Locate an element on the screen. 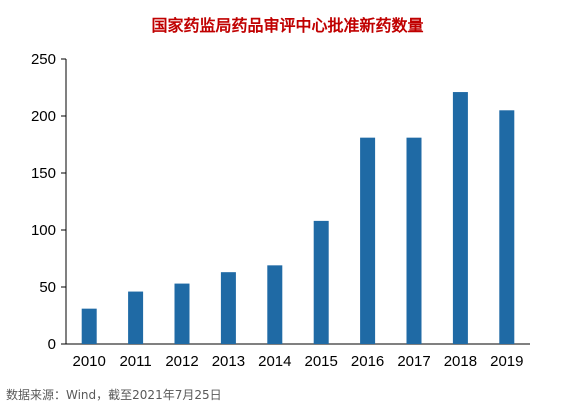 Image resolution: width=575 pixels, height=409 pixels. y-tick-label: 250 is located at coordinates (43, 59).